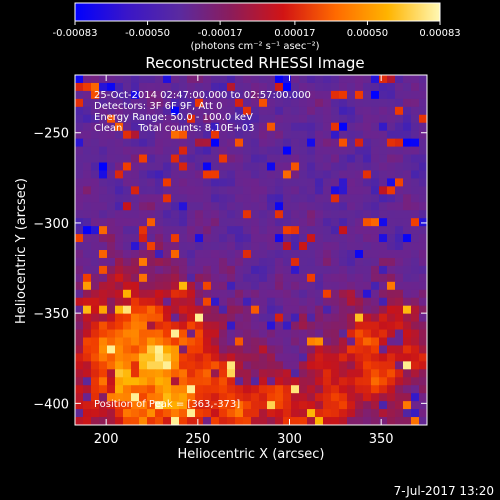  What do you see at coordinates (51, 314) in the screenshot?
I see `y-tick-label: −350` at bounding box center [51, 314].